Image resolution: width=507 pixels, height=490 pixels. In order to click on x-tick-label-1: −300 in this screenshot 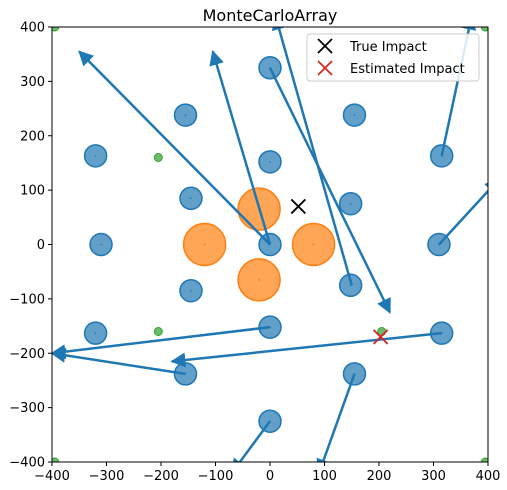, I will do `click(107, 476)`.